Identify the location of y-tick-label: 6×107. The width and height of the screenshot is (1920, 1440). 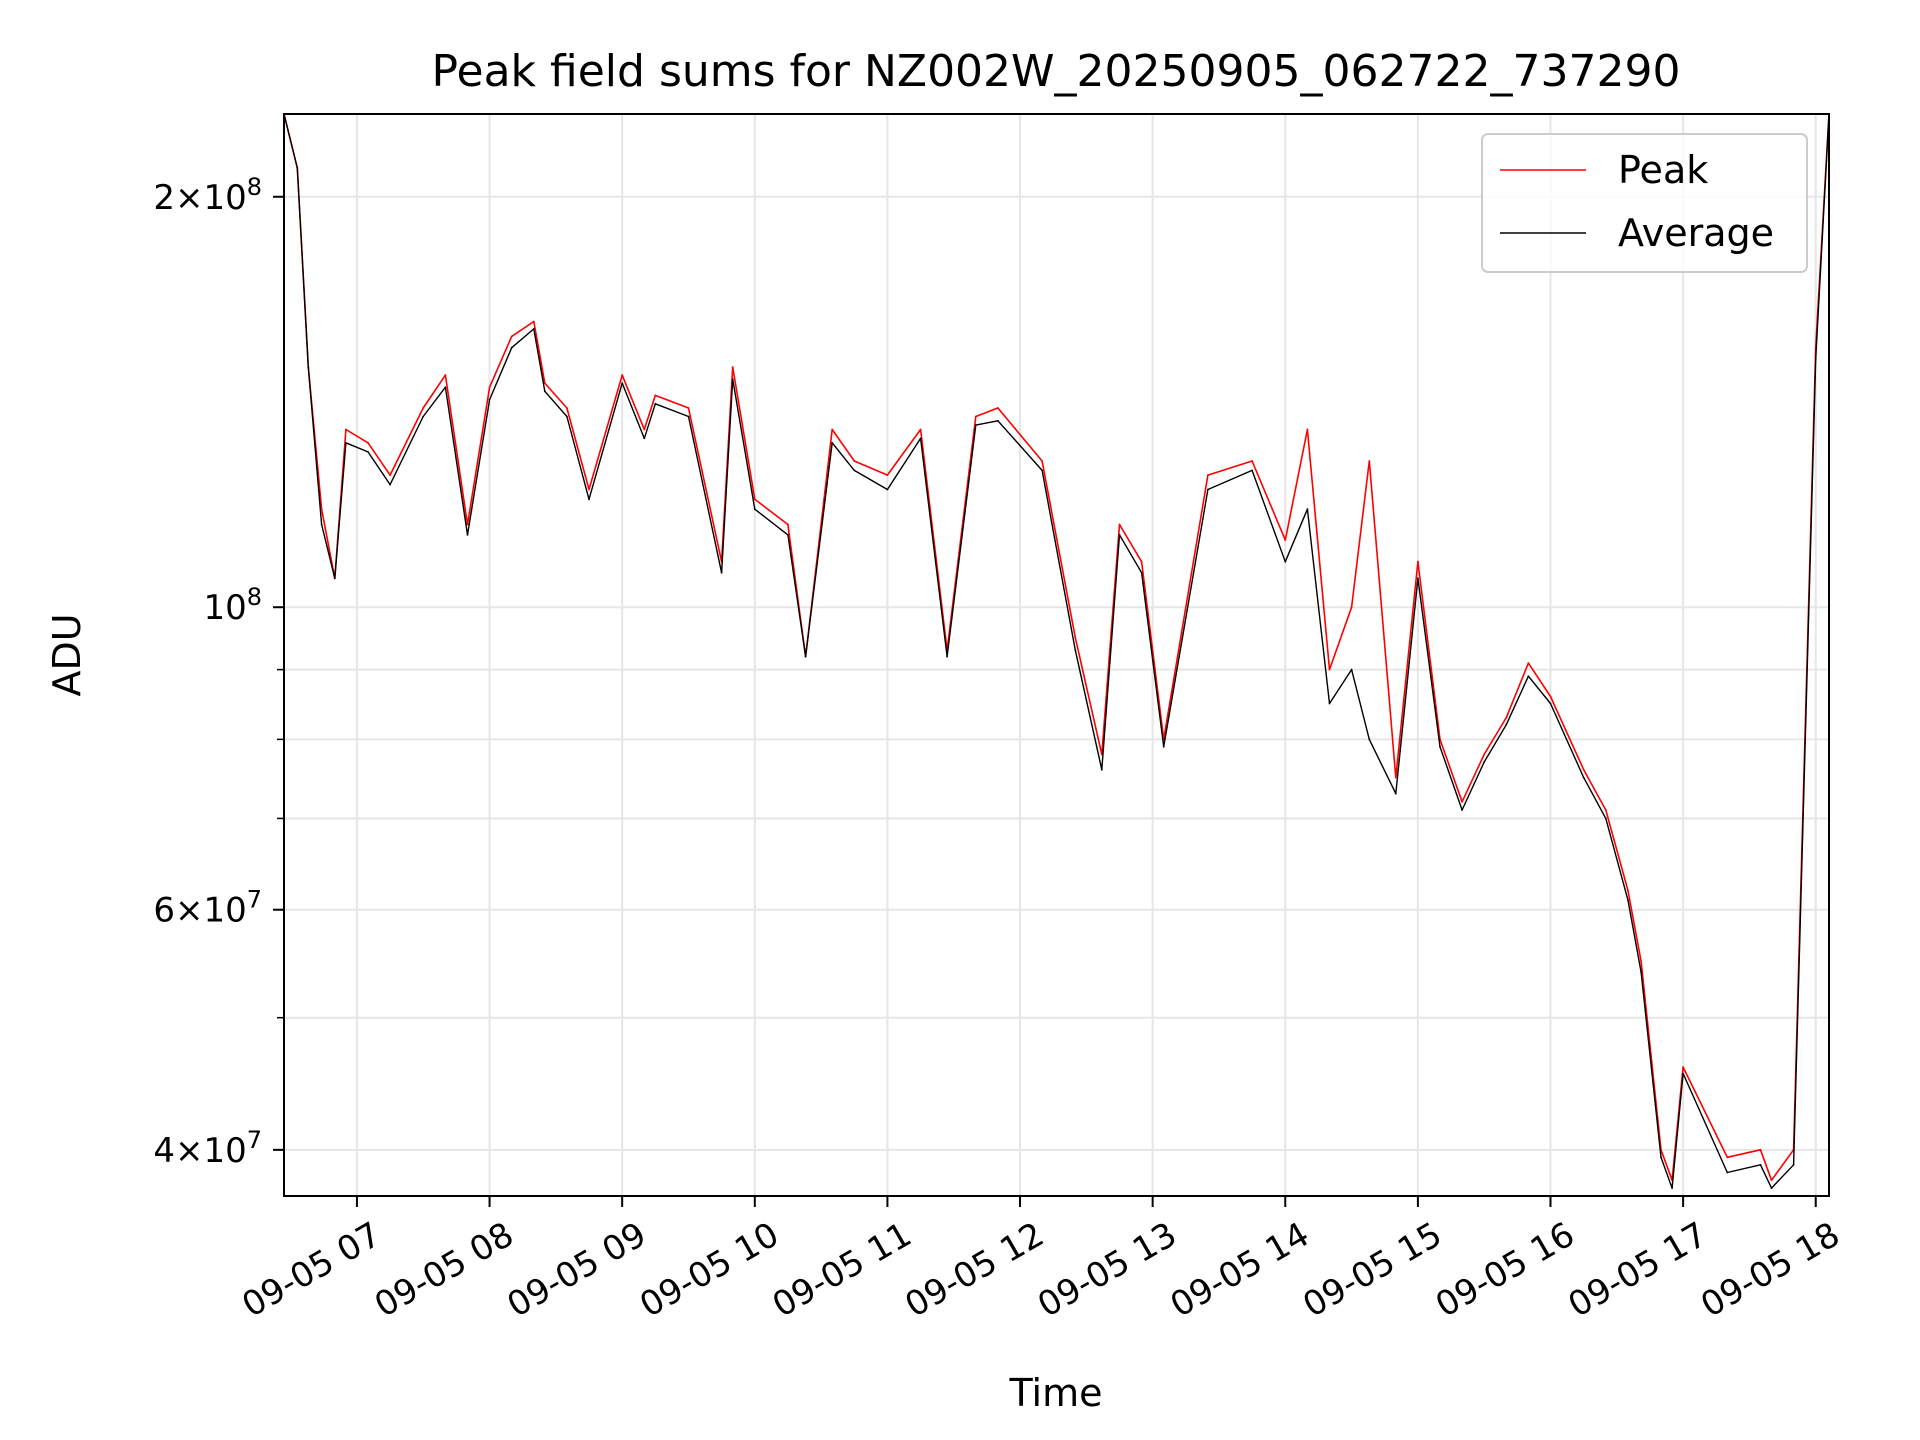
(207, 908).